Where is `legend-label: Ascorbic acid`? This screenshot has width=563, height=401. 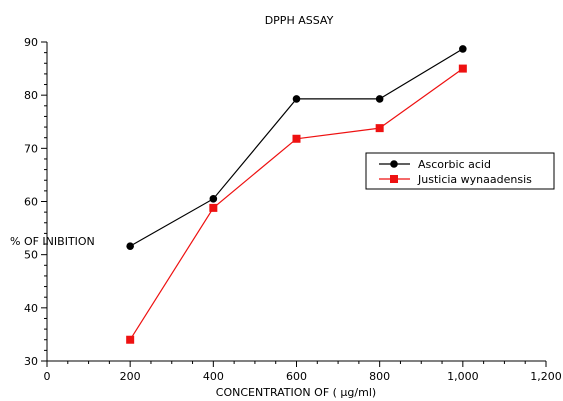
legend-label: Ascorbic acid is located at coordinates (454, 164).